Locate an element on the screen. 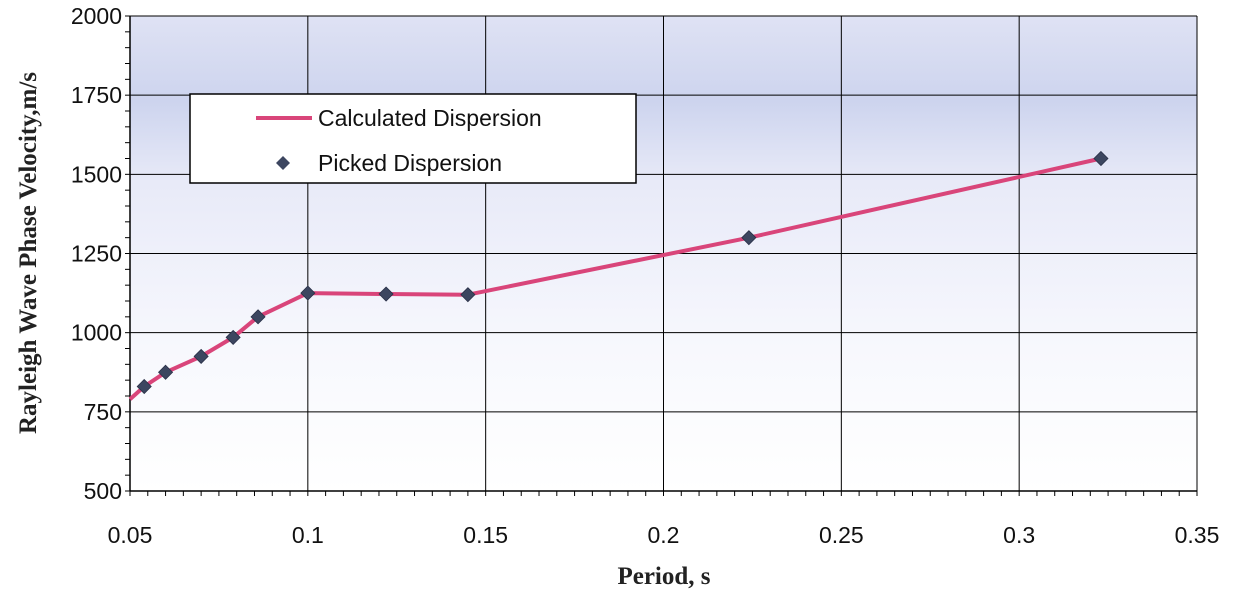 The width and height of the screenshot is (1238, 604). x-tick-labels: 0.05 0.1 0.15 0.2 0.25 0.3 0.35 is located at coordinates (664, 535).